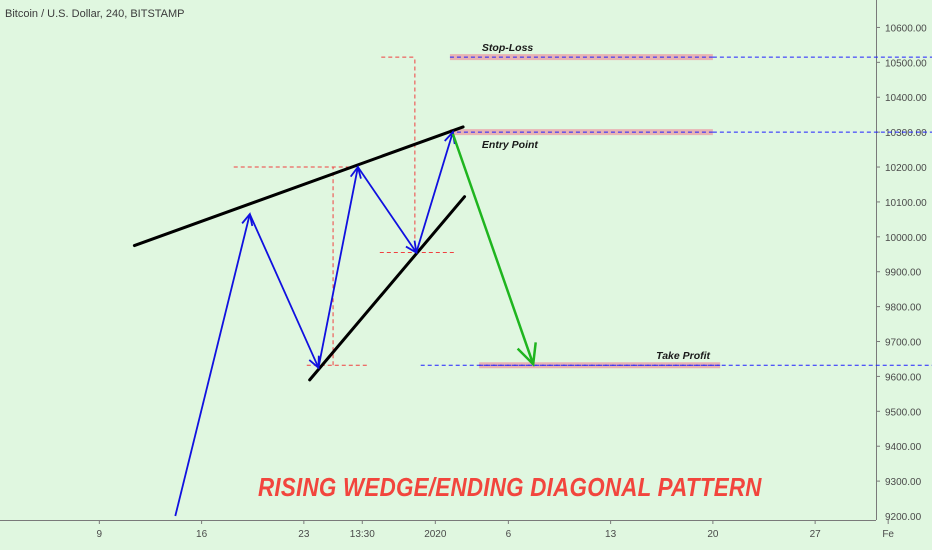  Describe the element at coordinates (816, 534) in the screenshot. I see `x-tick-label: 27` at that location.